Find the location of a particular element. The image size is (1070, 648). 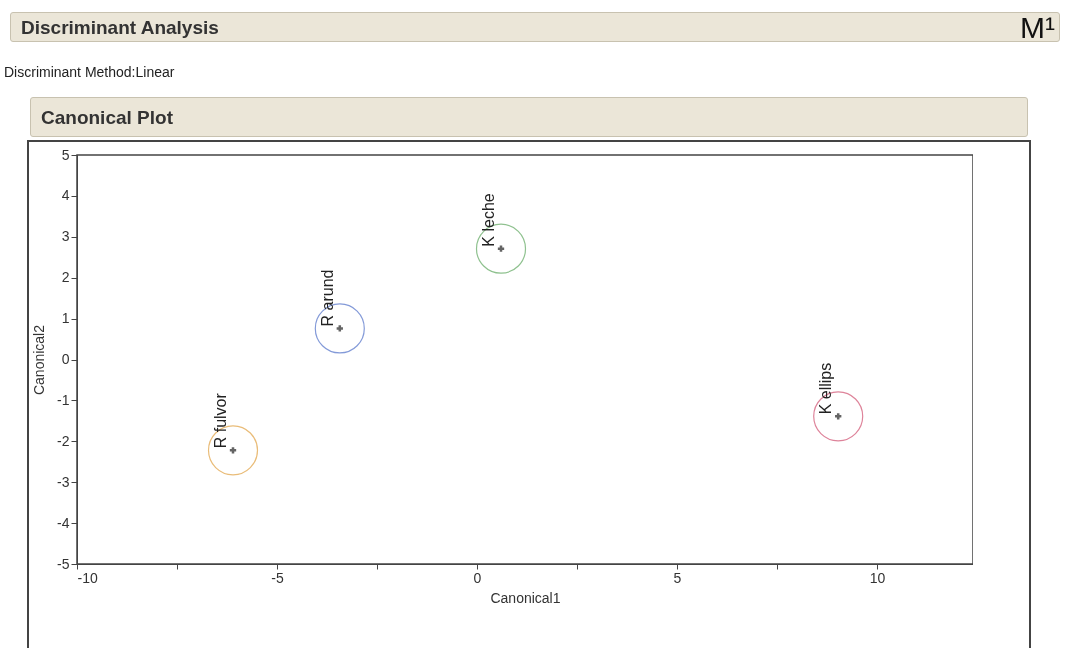

y-tick-label: -3 is located at coordinates (63, 481).